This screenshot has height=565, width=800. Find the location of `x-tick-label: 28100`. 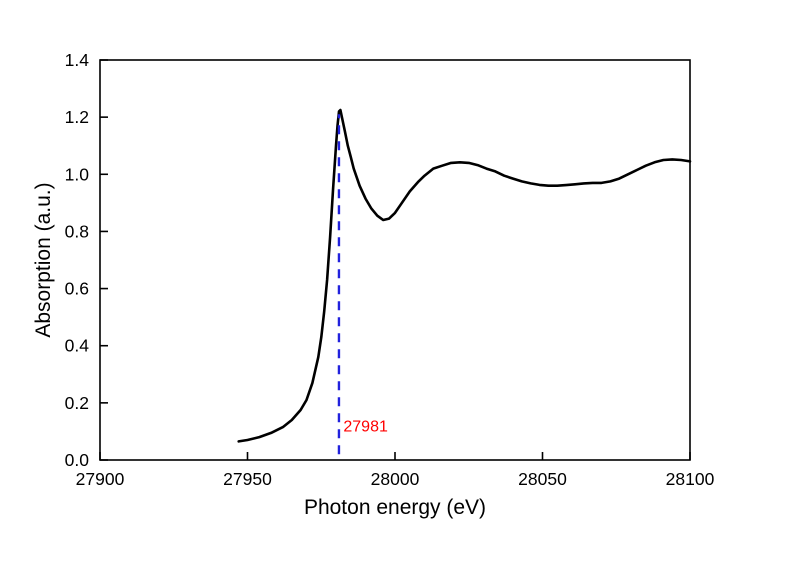

x-tick-label: 28100 is located at coordinates (690, 479).